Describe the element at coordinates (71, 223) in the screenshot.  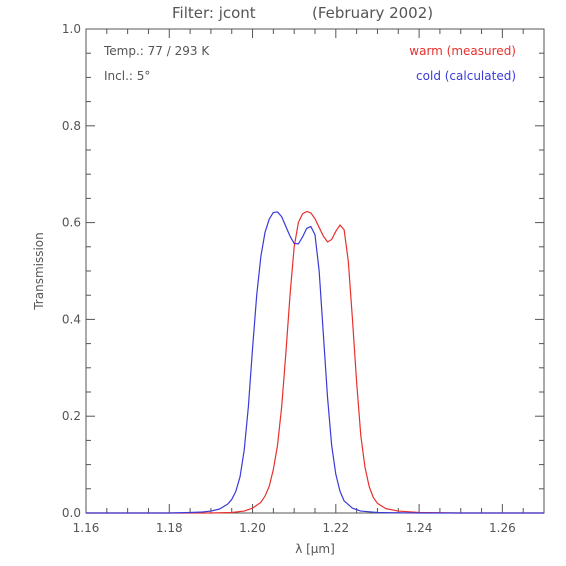
I see `y-tick-label: 0.6` at that location.